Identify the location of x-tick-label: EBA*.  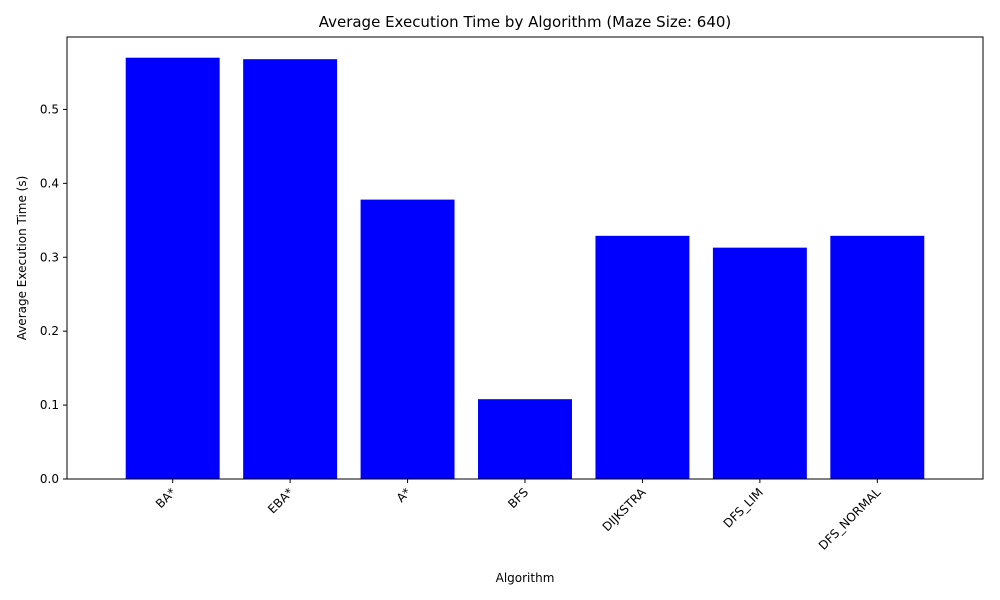
(280, 500).